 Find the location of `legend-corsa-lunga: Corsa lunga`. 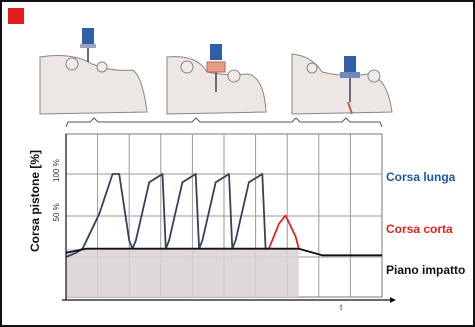

legend-corsa-lunga: Corsa lunga is located at coordinates (421, 177).